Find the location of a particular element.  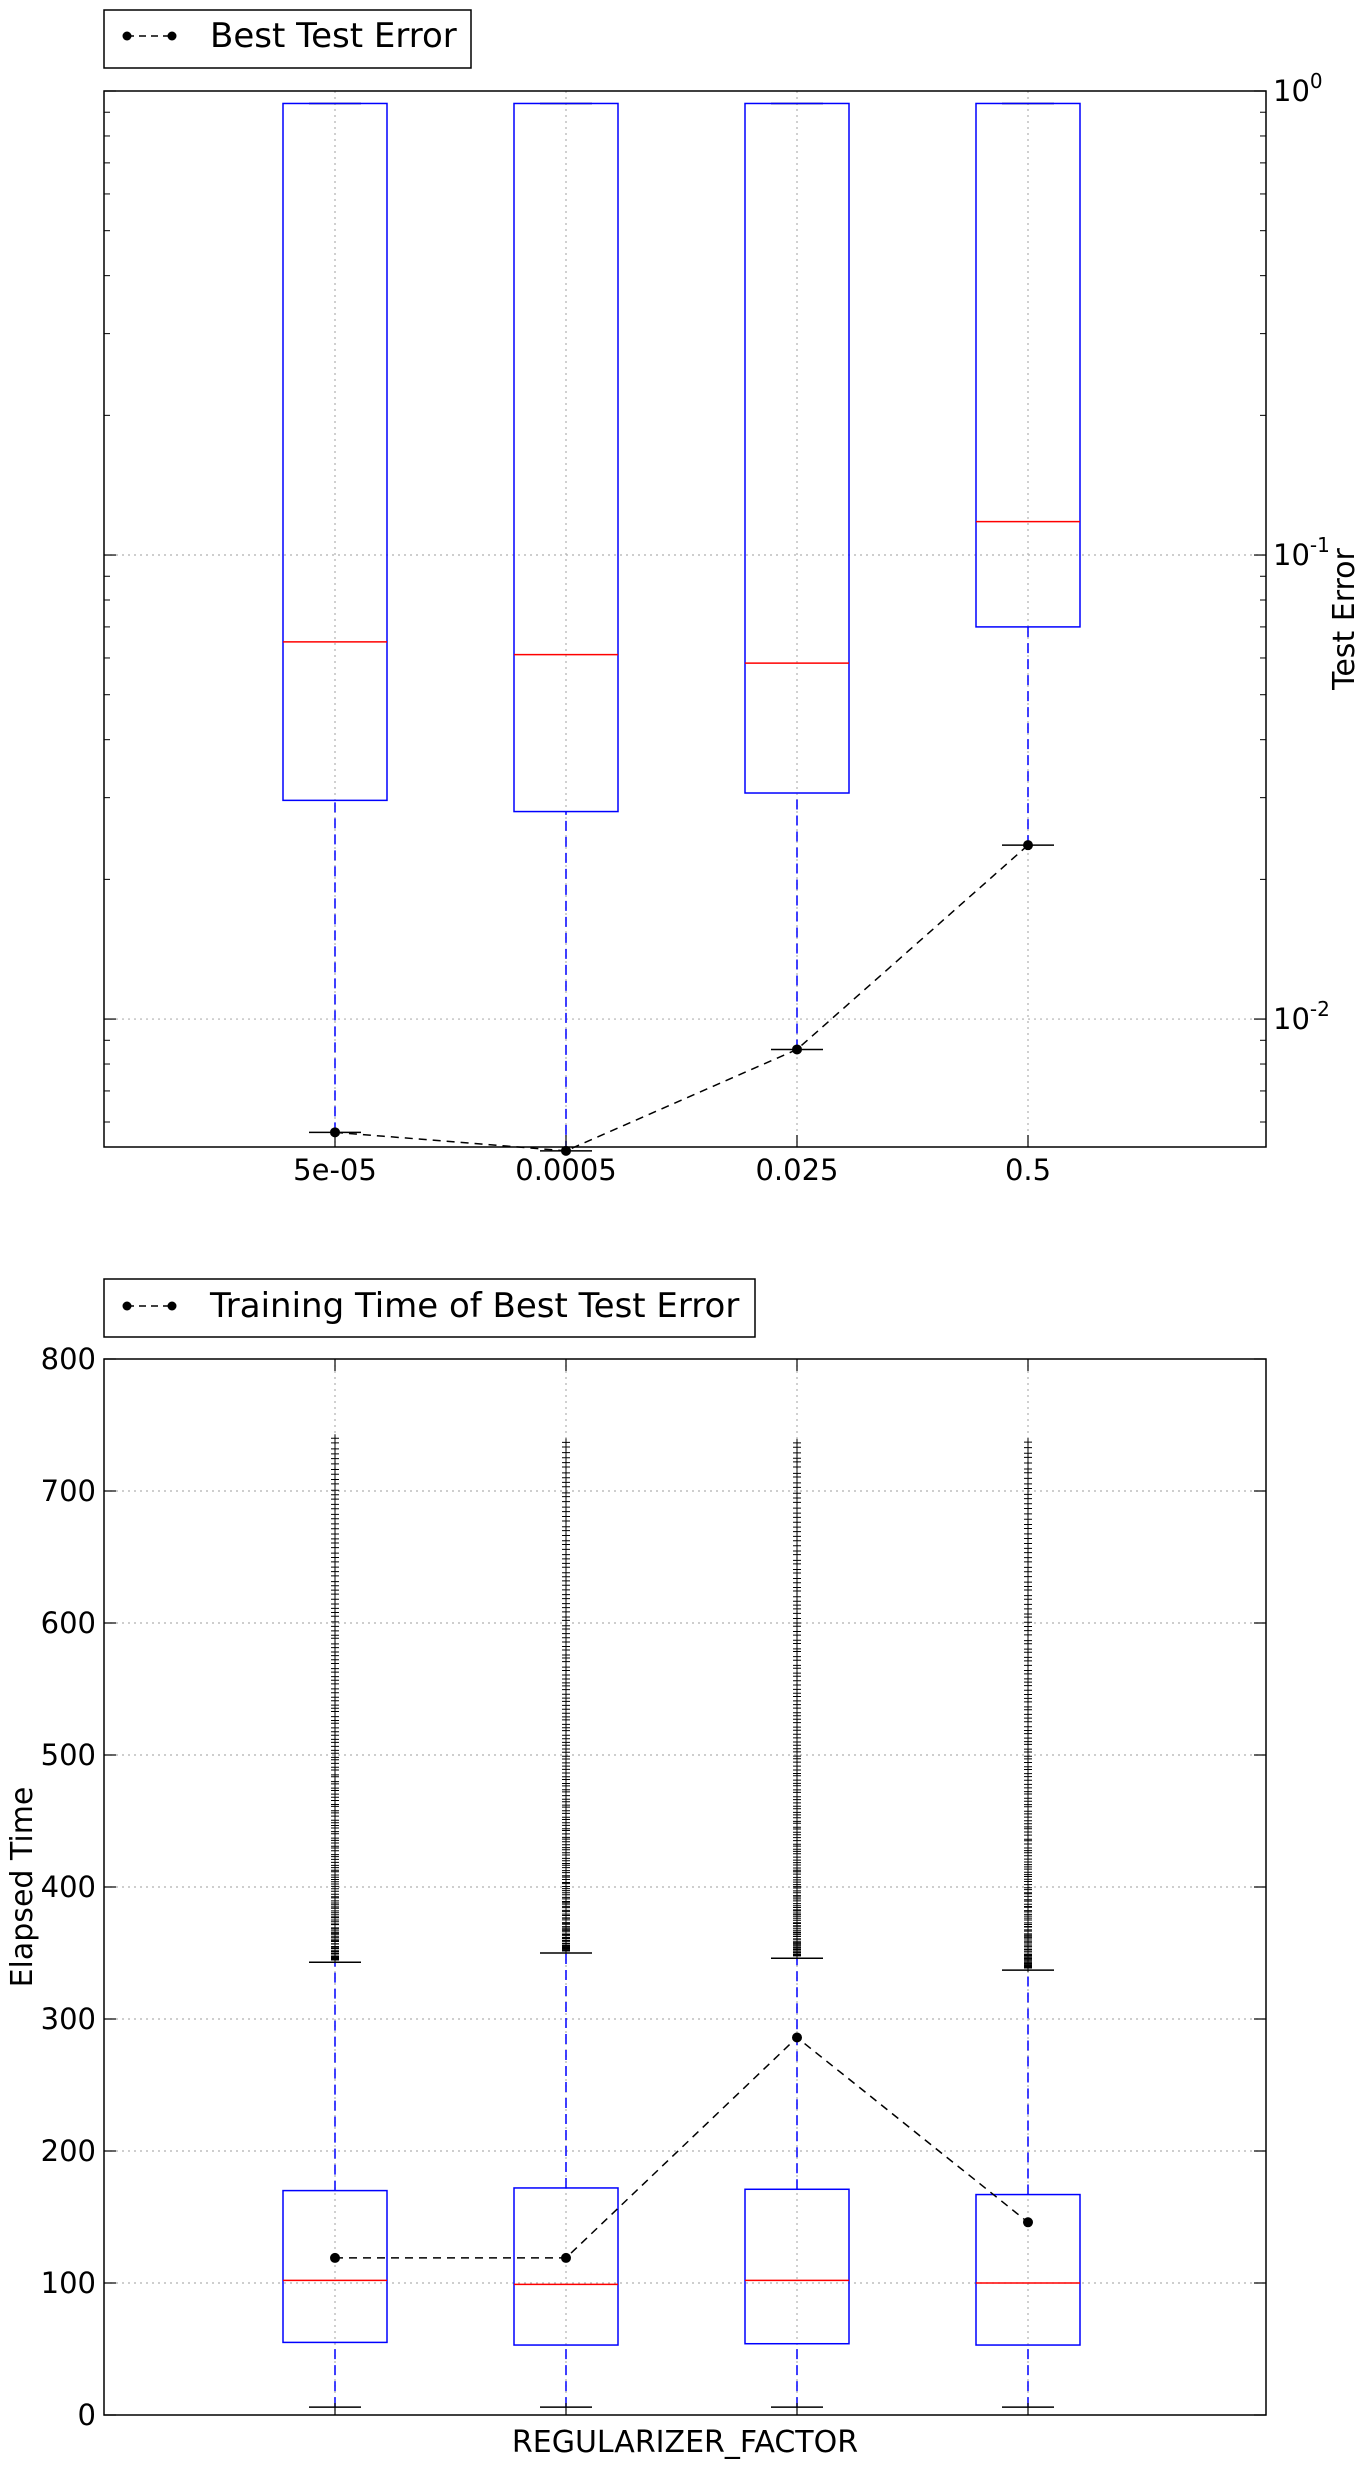

bottom-best-line is located at coordinates (681, 2147).